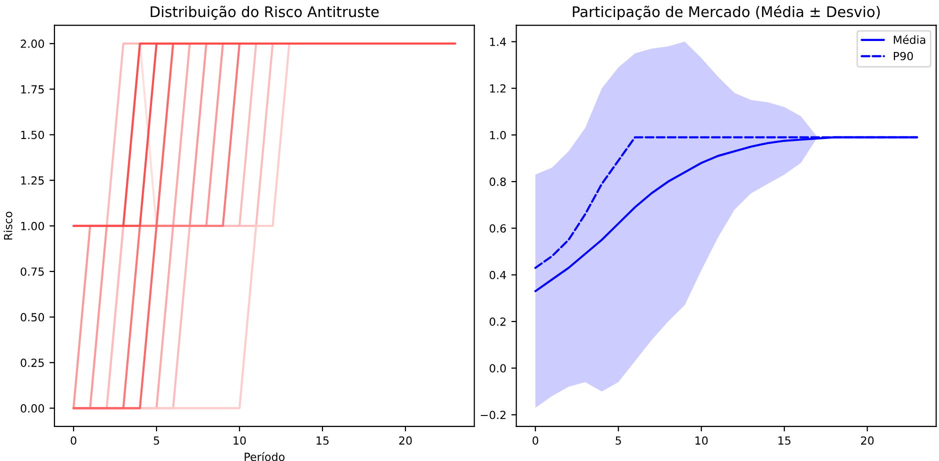  What do you see at coordinates (493, 415) in the screenshot?
I see `y-tick-label: −0.2` at bounding box center [493, 415].